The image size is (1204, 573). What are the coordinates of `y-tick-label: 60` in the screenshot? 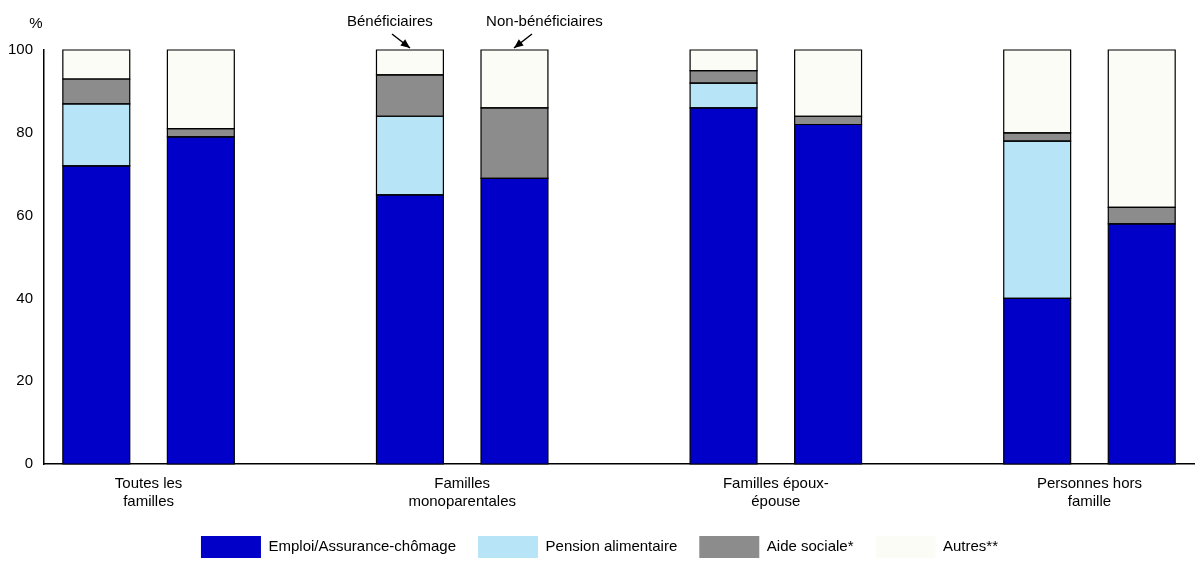 It's located at (25, 214).